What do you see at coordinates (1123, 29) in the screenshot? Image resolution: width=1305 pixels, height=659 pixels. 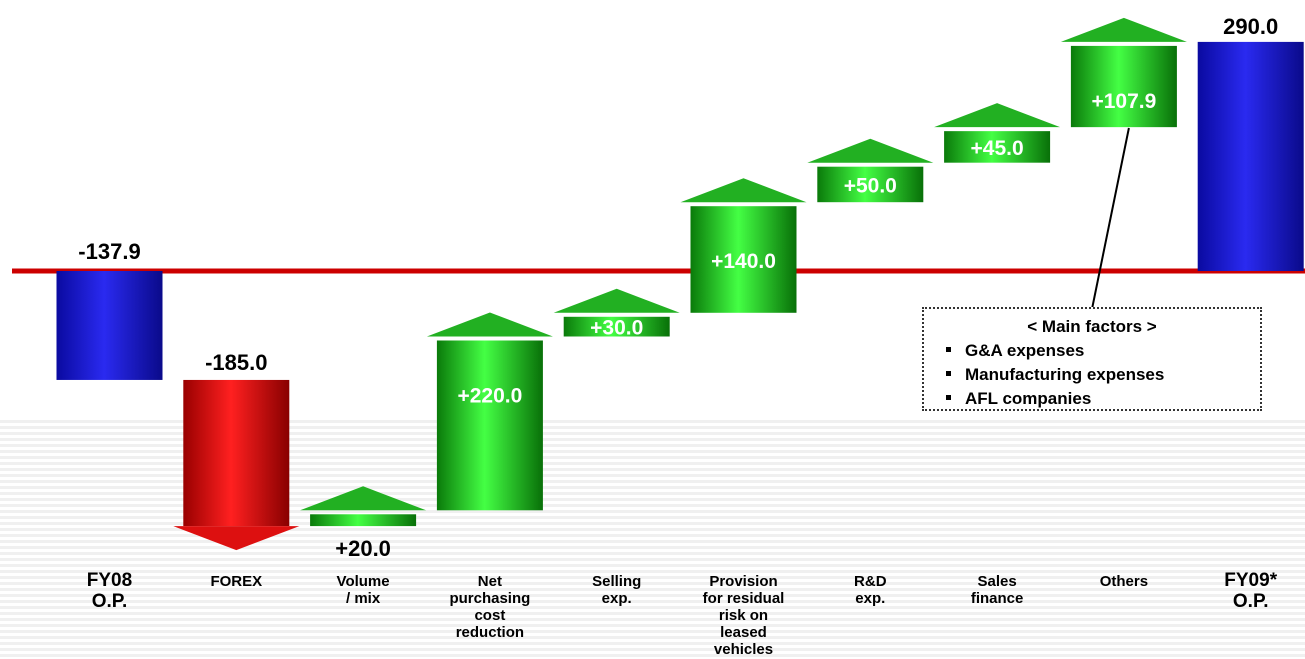 I see `arrowhead-up-others` at bounding box center [1123, 29].